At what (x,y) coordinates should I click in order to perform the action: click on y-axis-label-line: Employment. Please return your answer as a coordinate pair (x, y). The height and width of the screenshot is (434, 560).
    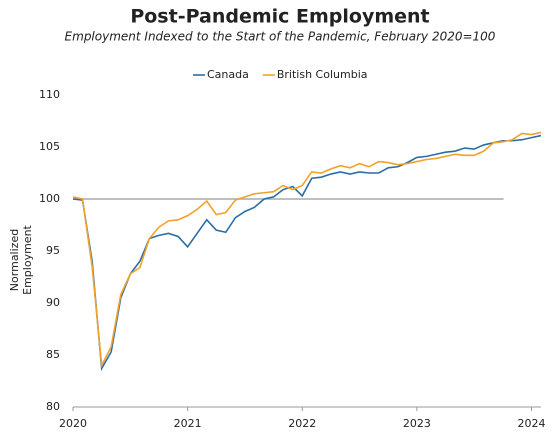
    Looking at the image, I should click on (27, 259).